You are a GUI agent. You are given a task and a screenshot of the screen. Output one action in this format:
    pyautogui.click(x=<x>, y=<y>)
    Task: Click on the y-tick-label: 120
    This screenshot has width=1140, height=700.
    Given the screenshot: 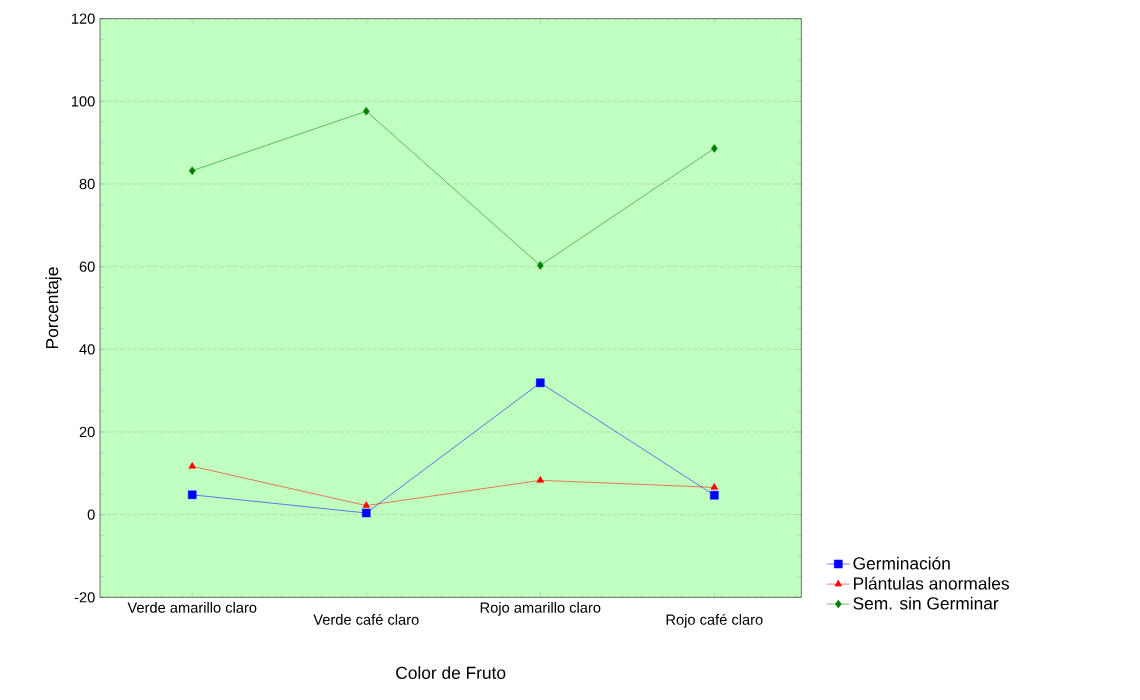 What is the action you would take?
    pyautogui.click(x=83, y=18)
    